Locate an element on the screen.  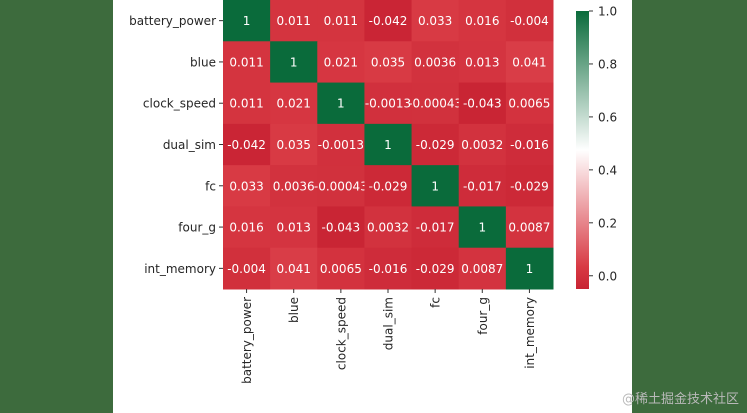
watermark-text: @稀土掘金技术社区 is located at coordinates (680, 399).